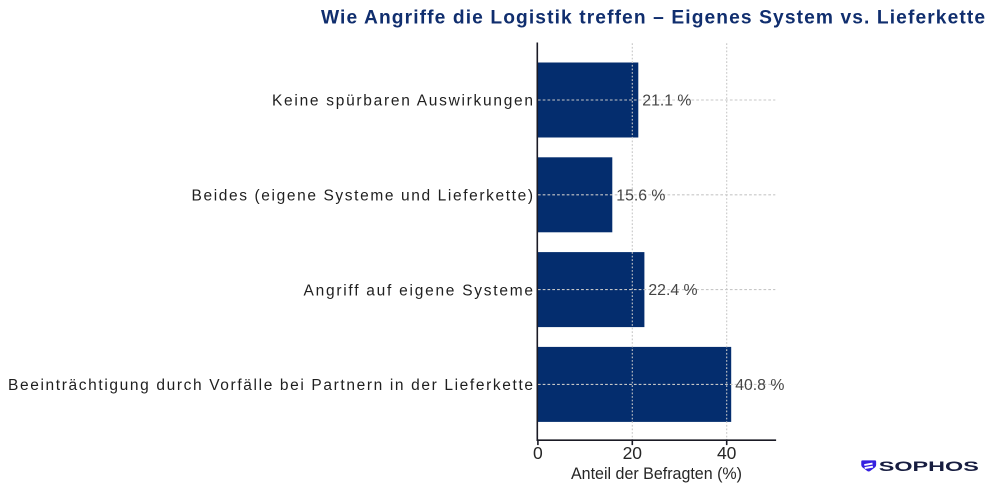  What do you see at coordinates (929, 466) in the screenshot?
I see `svg-text: SOPHOS` at bounding box center [929, 466].